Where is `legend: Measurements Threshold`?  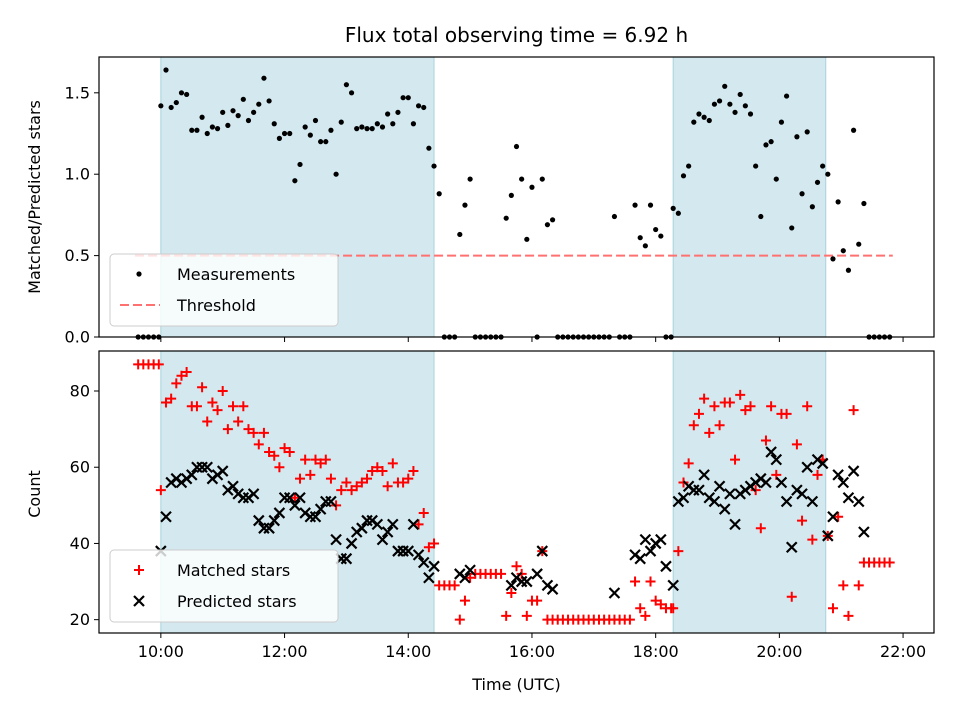 legend: Measurements Threshold is located at coordinates (224, 290).